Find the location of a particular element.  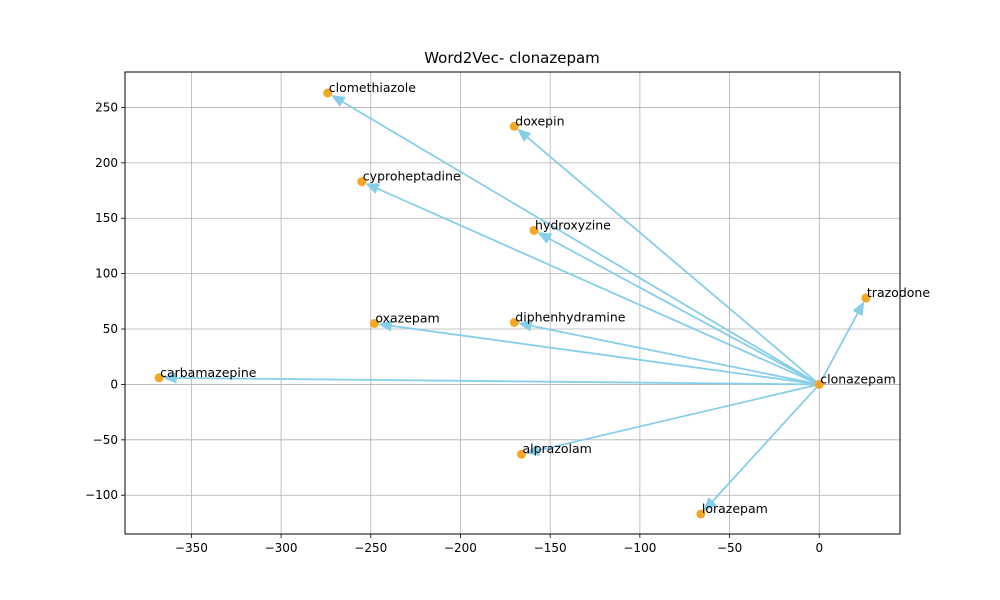

chart-title: Word2Vec- clonazepam is located at coordinates (512, 58).